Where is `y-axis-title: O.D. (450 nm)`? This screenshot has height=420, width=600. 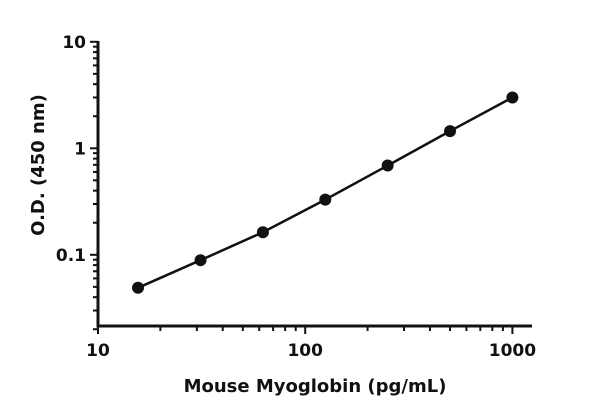
y-axis-title: O.D. (450 nm) is located at coordinates (38, 165).